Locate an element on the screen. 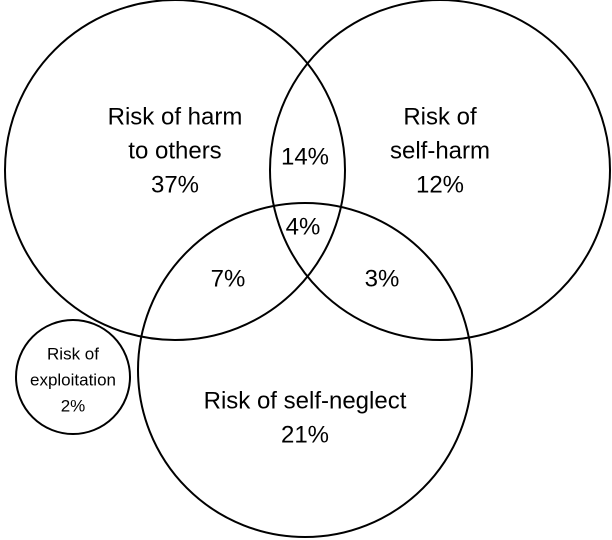 This screenshot has width=612, height=540. set-value: 21% is located at coordinates (305, 434).